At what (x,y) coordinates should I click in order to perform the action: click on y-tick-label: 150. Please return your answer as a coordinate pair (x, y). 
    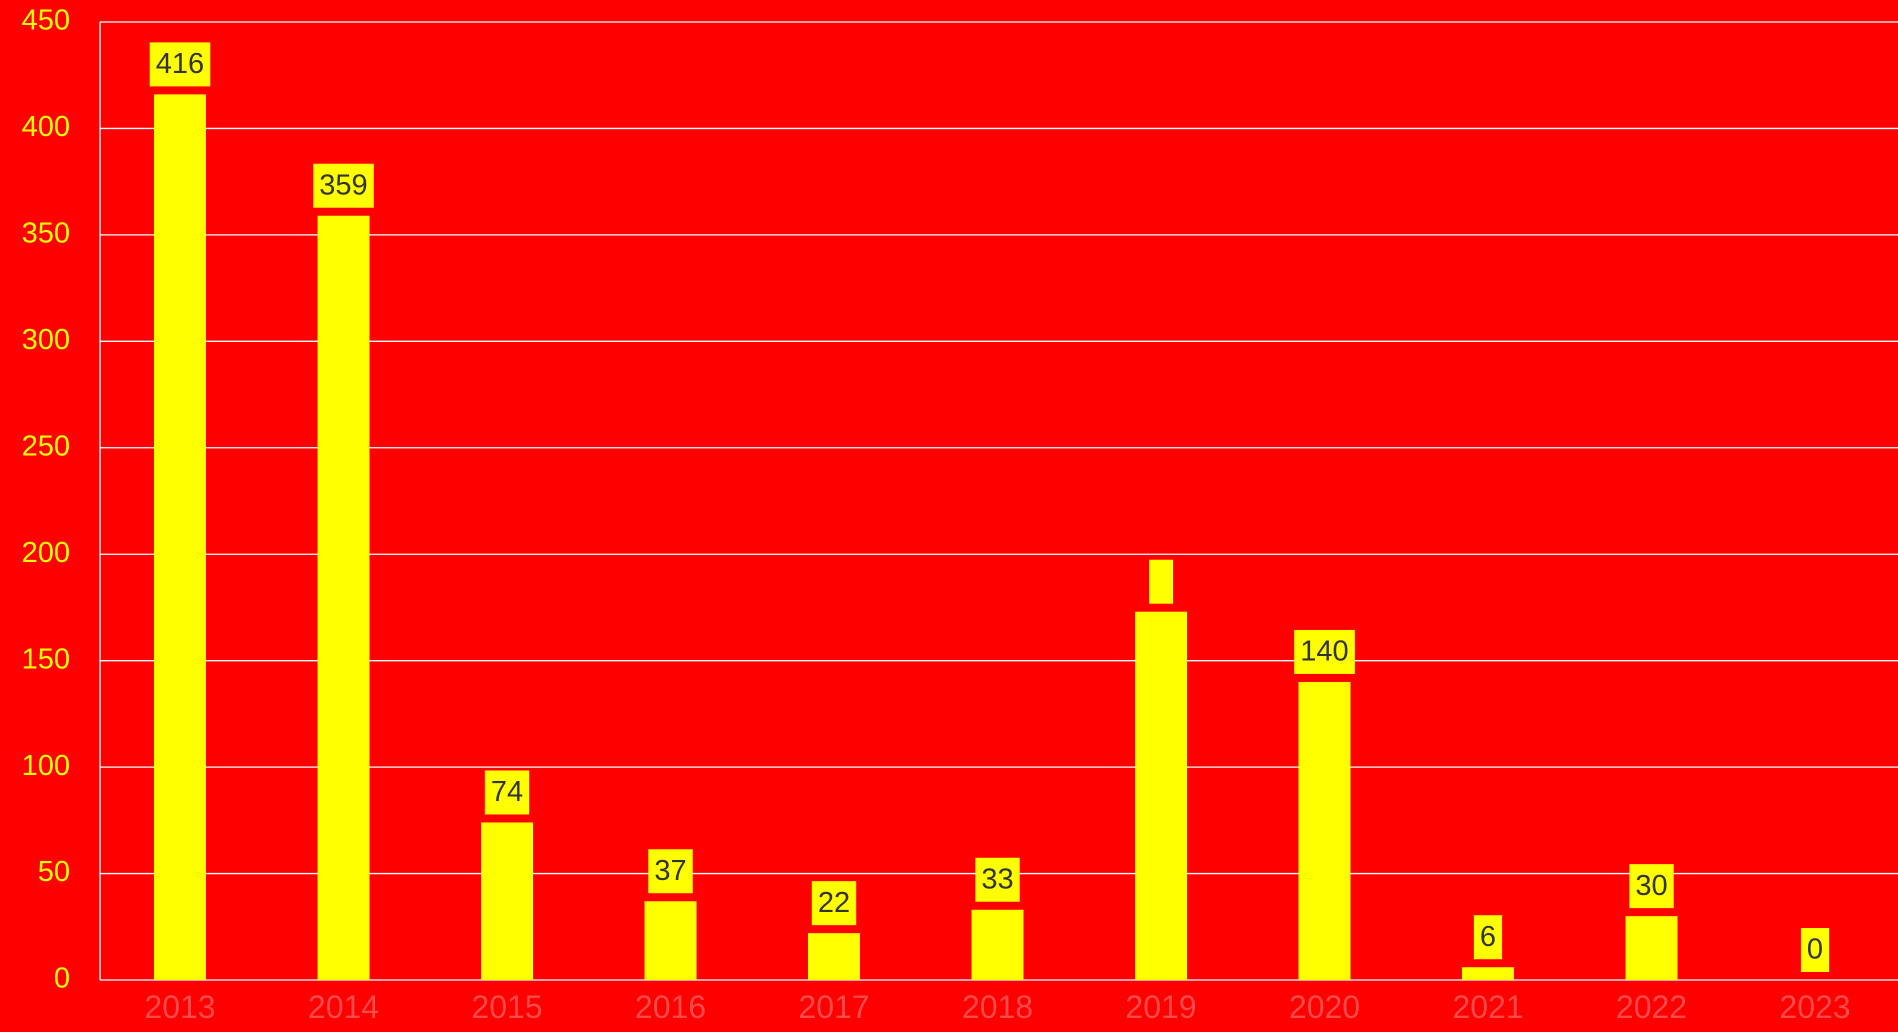
    Looking at the image, I should click on (46, 659).